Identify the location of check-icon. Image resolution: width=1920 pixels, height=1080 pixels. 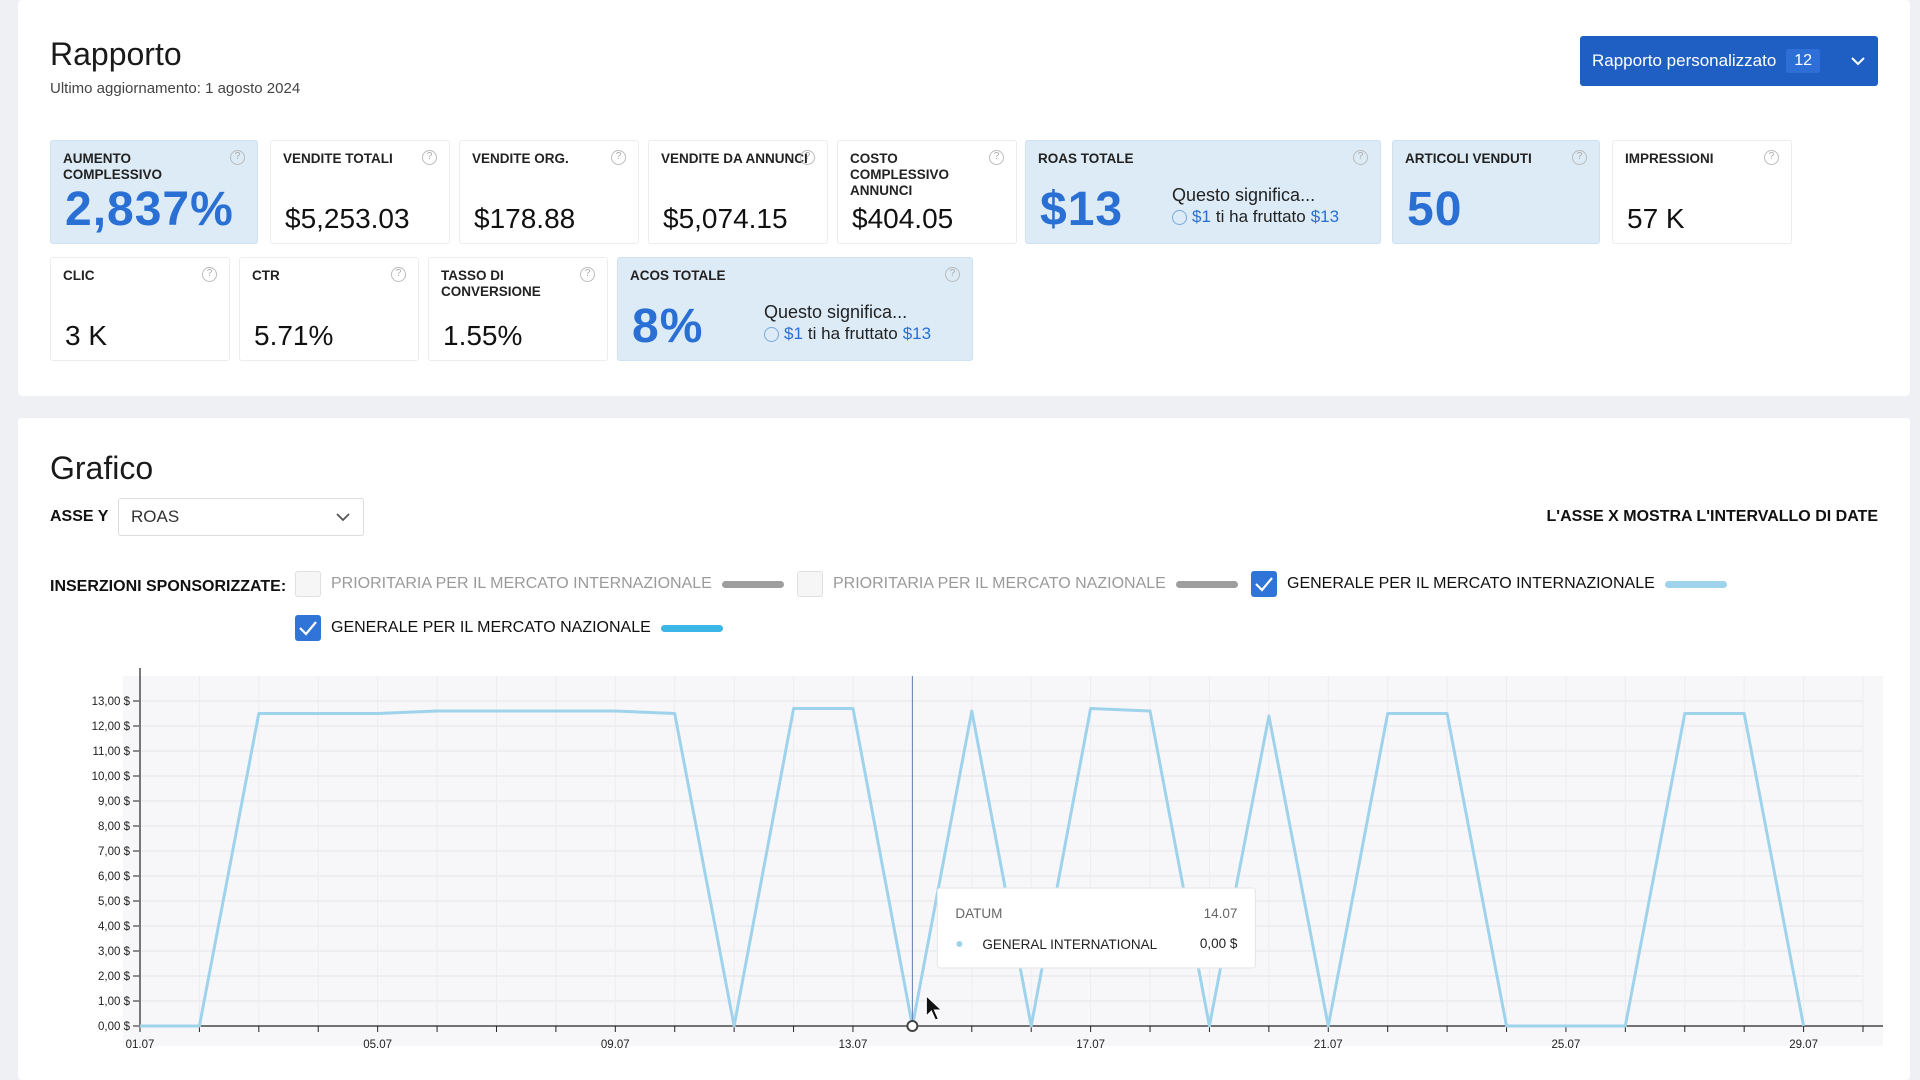
(308, 628).